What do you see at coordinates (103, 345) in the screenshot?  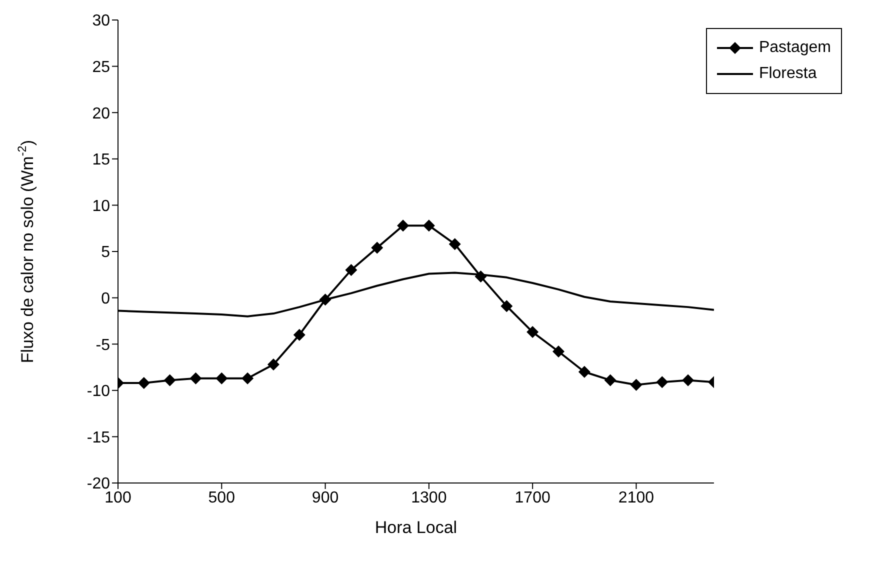 I see `y-tick-label: -5` at bounding box center [103, 345].